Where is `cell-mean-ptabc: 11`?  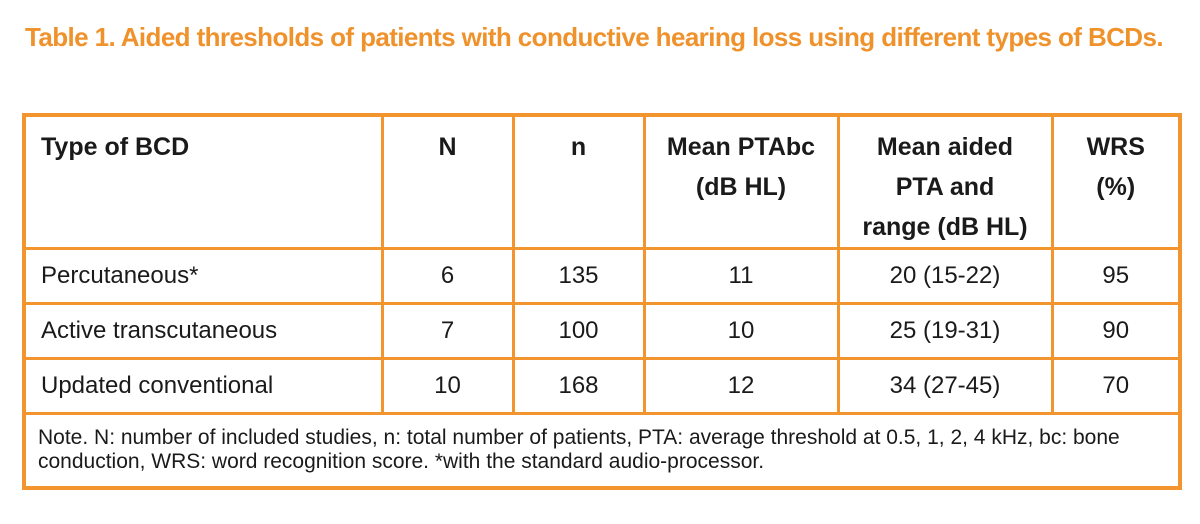 cell-mean-ptabc: 11 is located at coordinates (741, 276).